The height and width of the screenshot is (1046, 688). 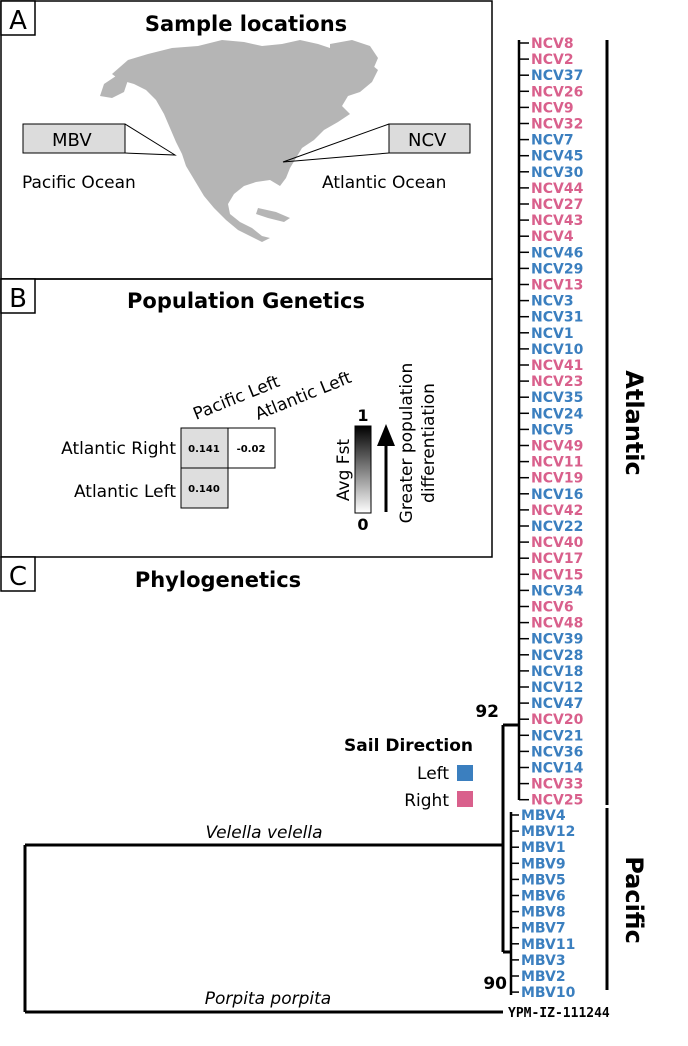 What do you see at coordinates (465, 773) in the screenshot?
I see `legend-left-swatch` at bounding box center [465, 773].